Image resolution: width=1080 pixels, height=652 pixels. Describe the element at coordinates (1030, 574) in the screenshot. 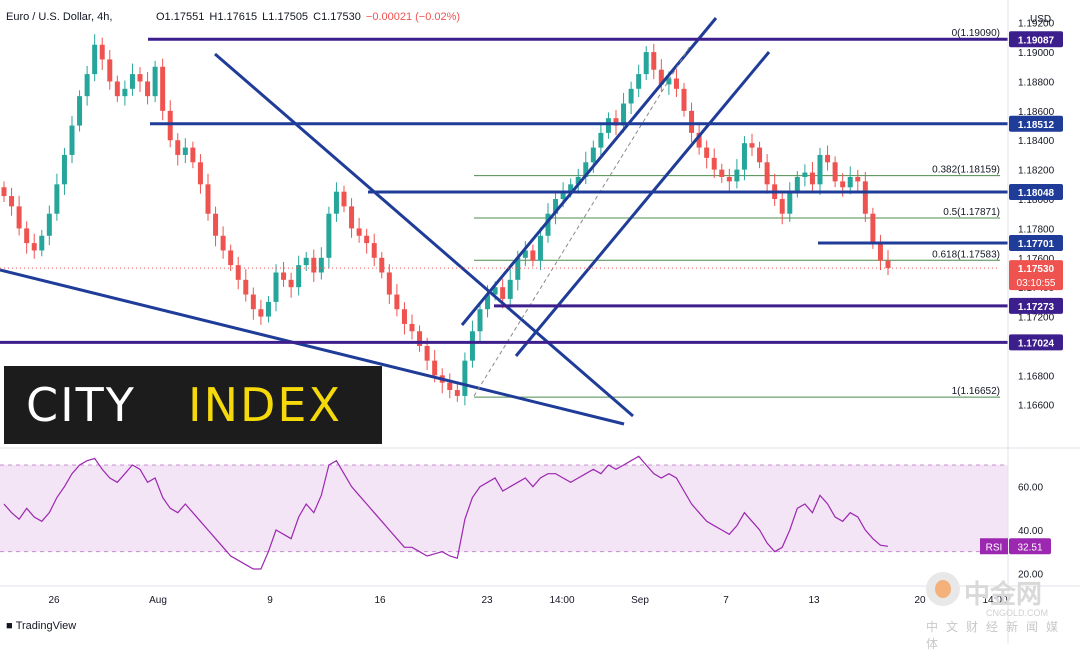

I see `rsi-tick-label: 20.00` at that location.